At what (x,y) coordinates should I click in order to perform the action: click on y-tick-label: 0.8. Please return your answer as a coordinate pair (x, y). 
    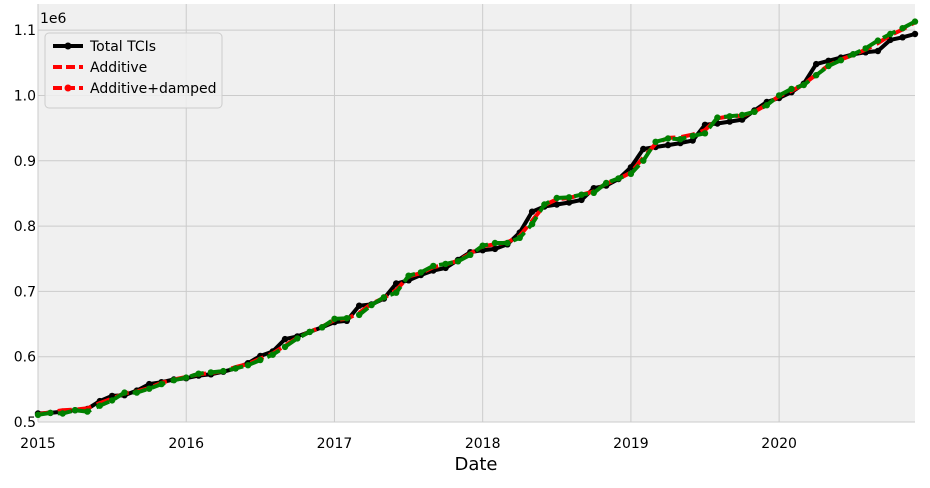
    Looking at the image, I should click on (25, 227).